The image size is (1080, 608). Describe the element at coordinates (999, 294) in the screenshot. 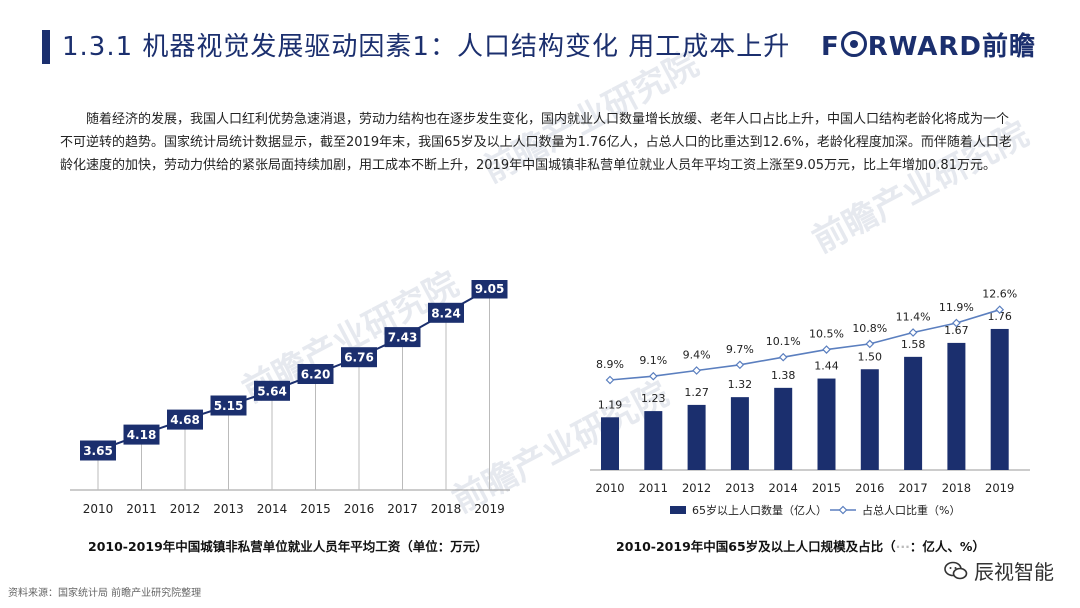

I see `ratio-value-label: 12.6%` at that location.